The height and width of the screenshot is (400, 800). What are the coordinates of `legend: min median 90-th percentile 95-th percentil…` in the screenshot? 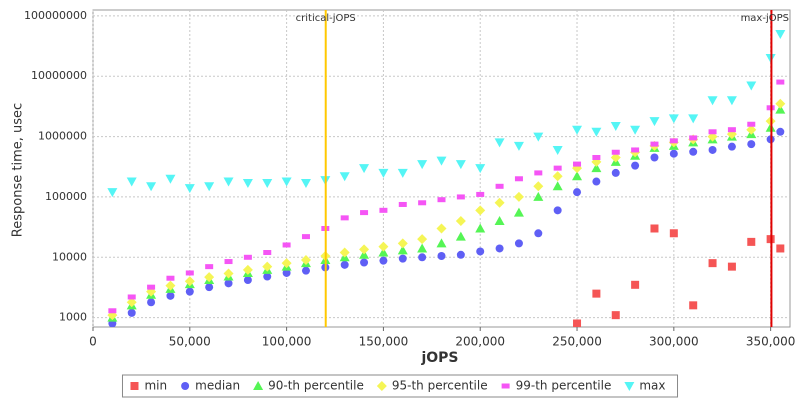 It's located at (400, 386).